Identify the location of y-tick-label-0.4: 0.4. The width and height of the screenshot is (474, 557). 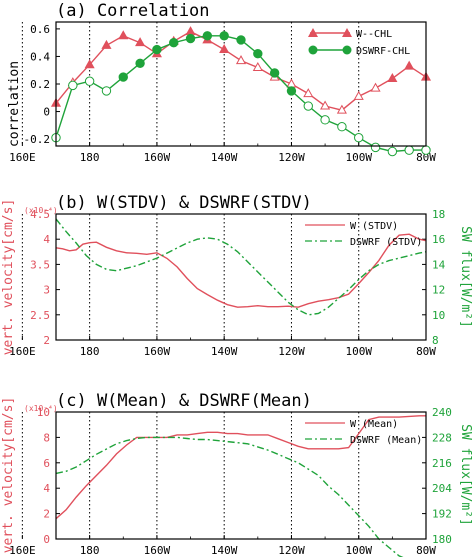
(40, 56).